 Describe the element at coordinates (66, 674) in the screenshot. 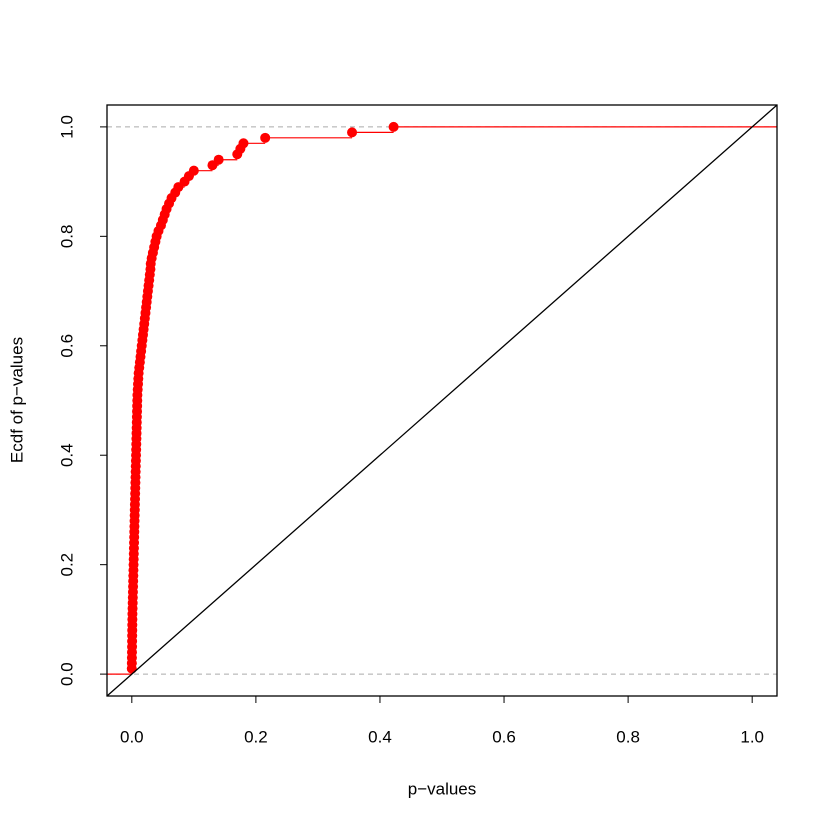

I see `y-tick-label: 0.0` at that location.